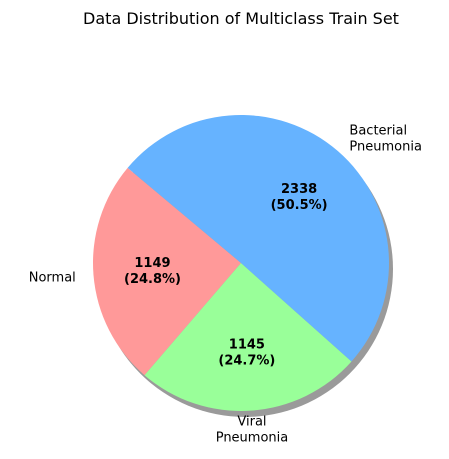  I want to click on slice-category-label-line: Viral, so click(251, 421).